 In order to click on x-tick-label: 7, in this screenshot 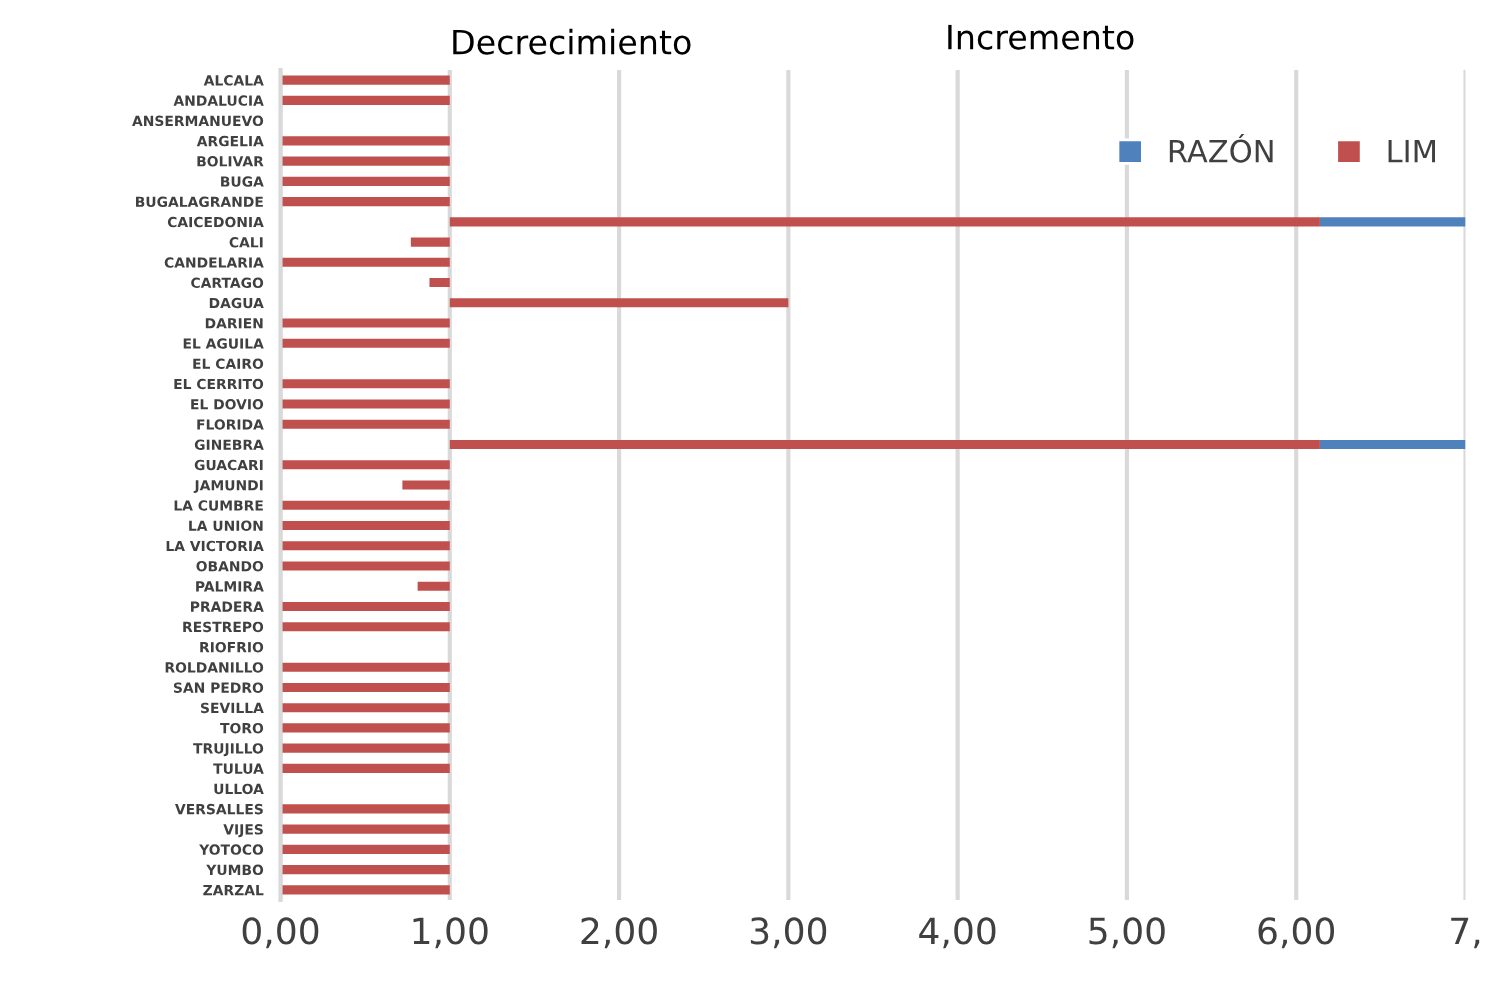, I will do `click(1465, 933)`.